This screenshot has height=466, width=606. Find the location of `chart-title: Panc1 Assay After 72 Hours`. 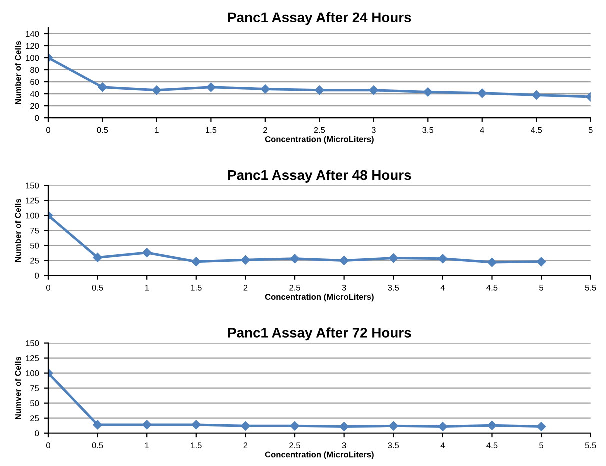

chart-title: Panc1 Assay After 72 Hours is located at coordinates (320, 334).